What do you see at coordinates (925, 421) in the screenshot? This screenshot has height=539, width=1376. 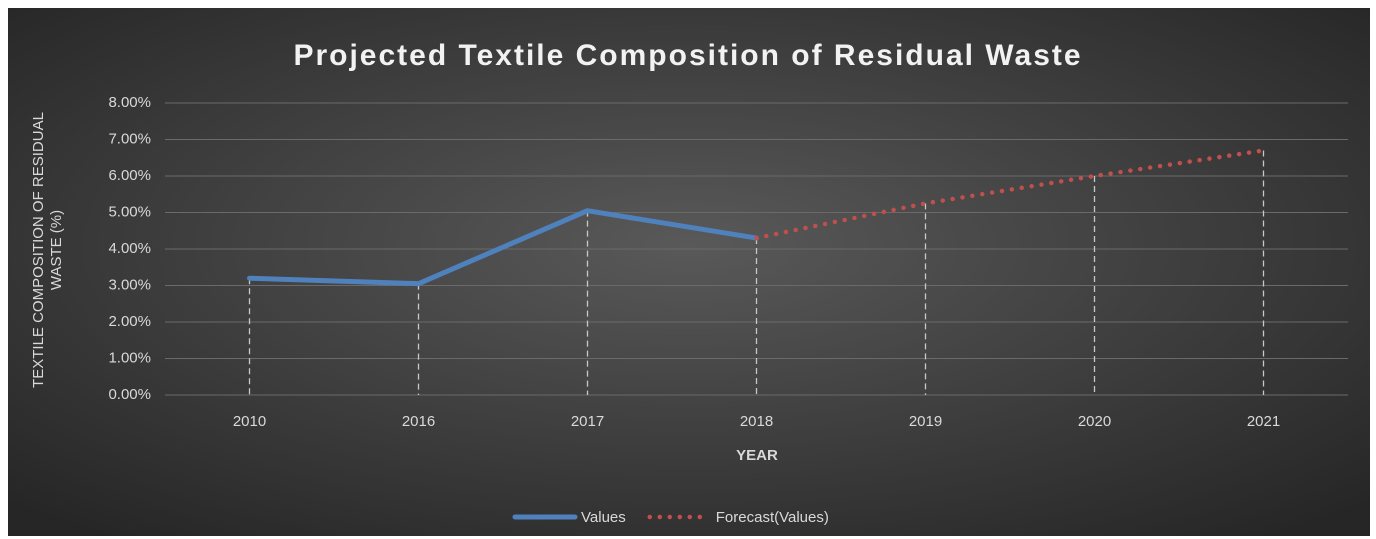 I see `x-tick-label: 2019` at bounding box center [925, 421].